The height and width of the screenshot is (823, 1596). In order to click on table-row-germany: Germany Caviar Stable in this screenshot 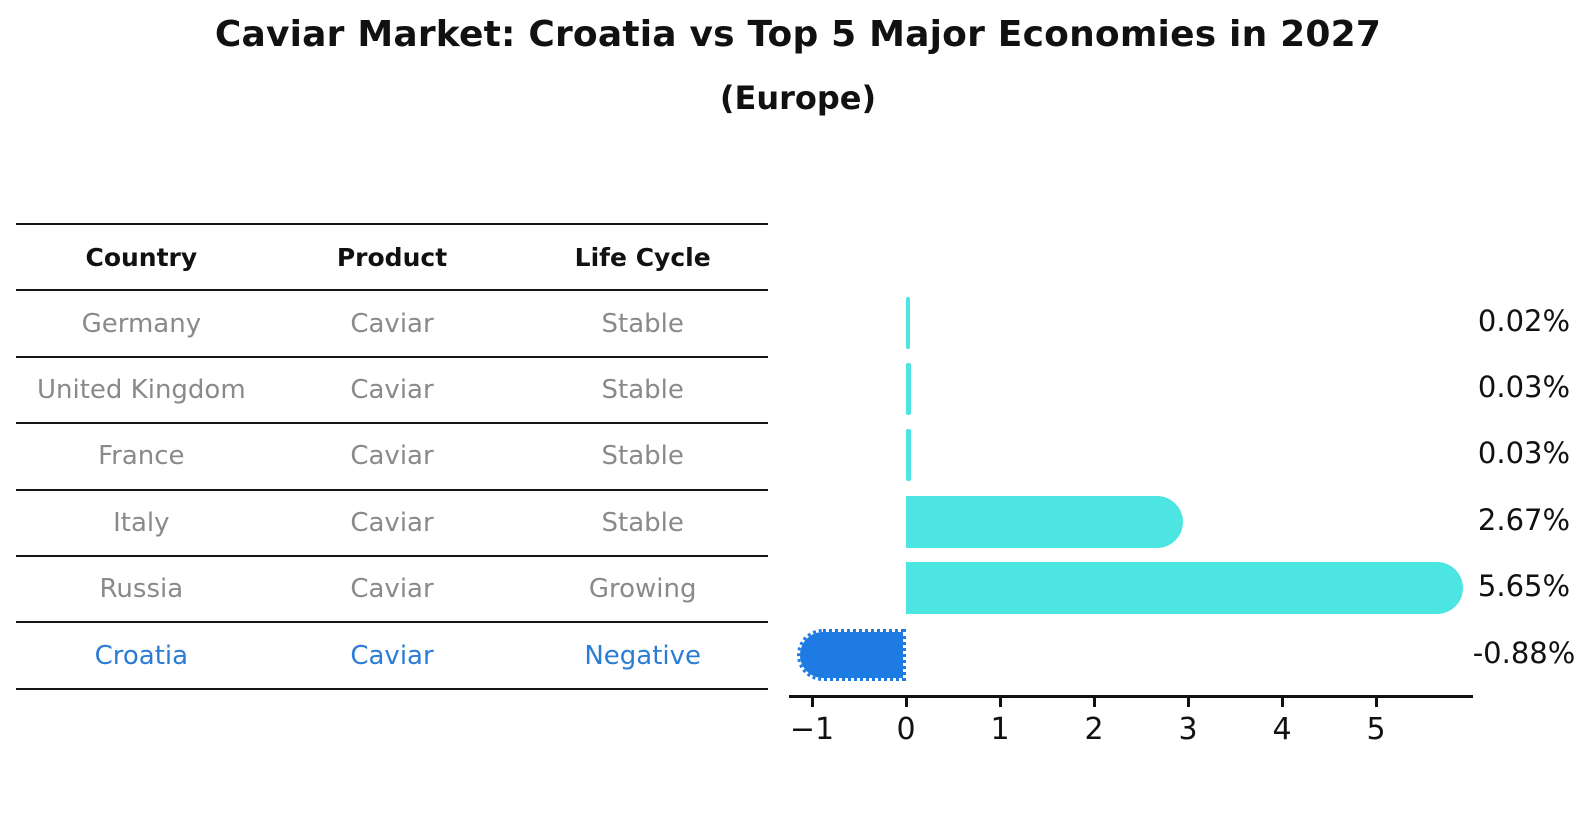, I will do `click(392, 322)`.